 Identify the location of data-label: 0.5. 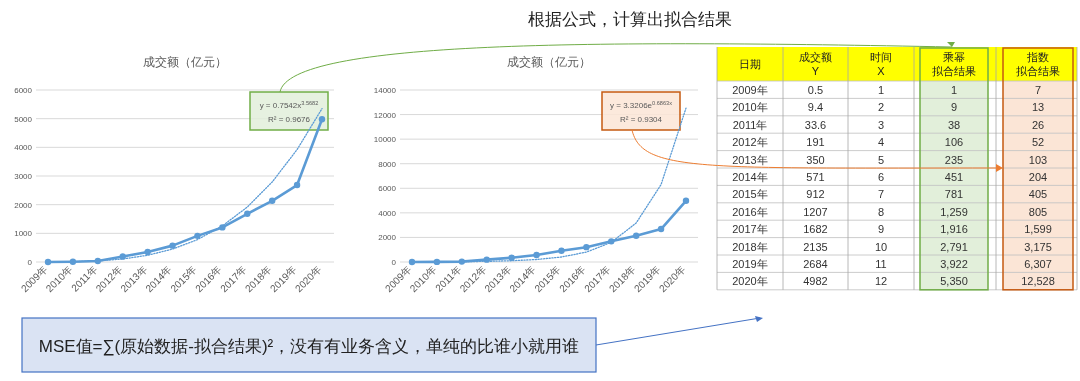
(815, 90).